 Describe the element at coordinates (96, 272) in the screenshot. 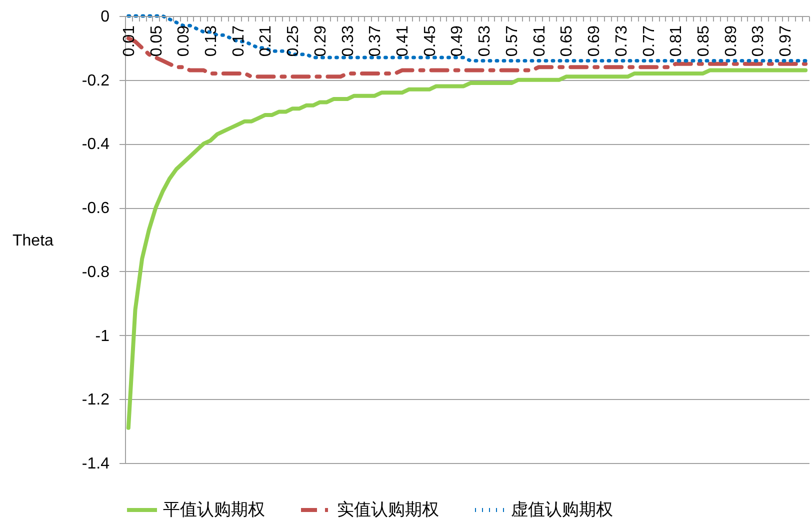

I see `y-tick-label: -0.8` at that location.